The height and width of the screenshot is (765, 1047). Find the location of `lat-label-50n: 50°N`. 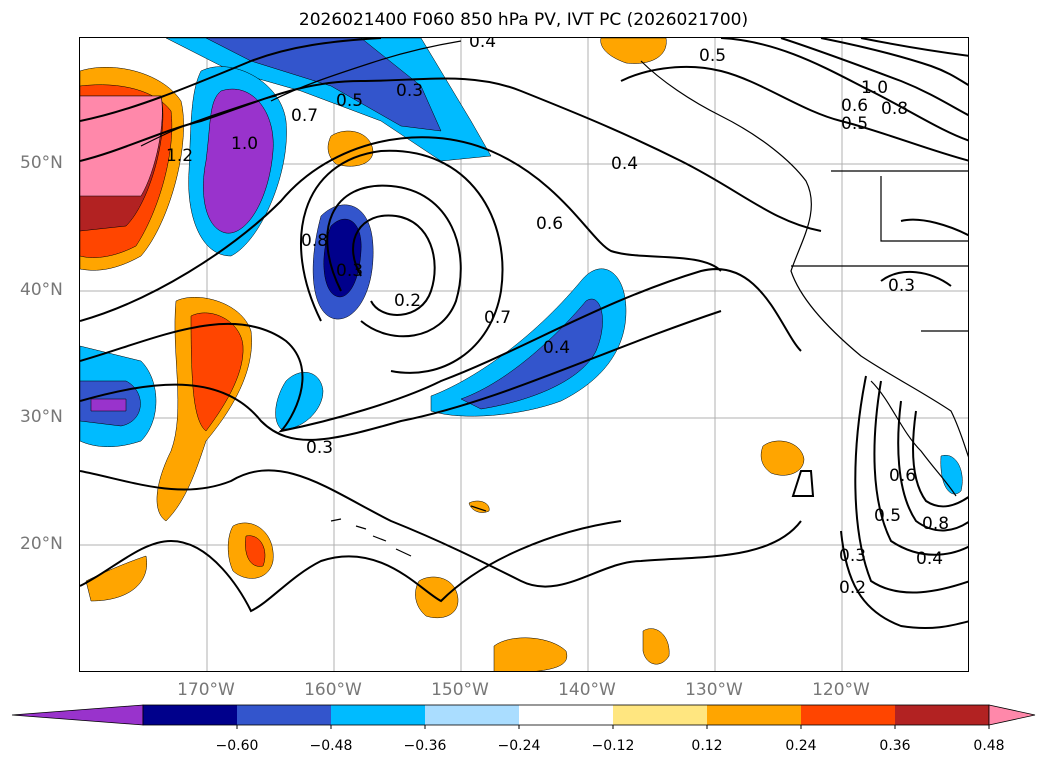

lat-label-50n: 50°N is located at coordinates (41, 163).